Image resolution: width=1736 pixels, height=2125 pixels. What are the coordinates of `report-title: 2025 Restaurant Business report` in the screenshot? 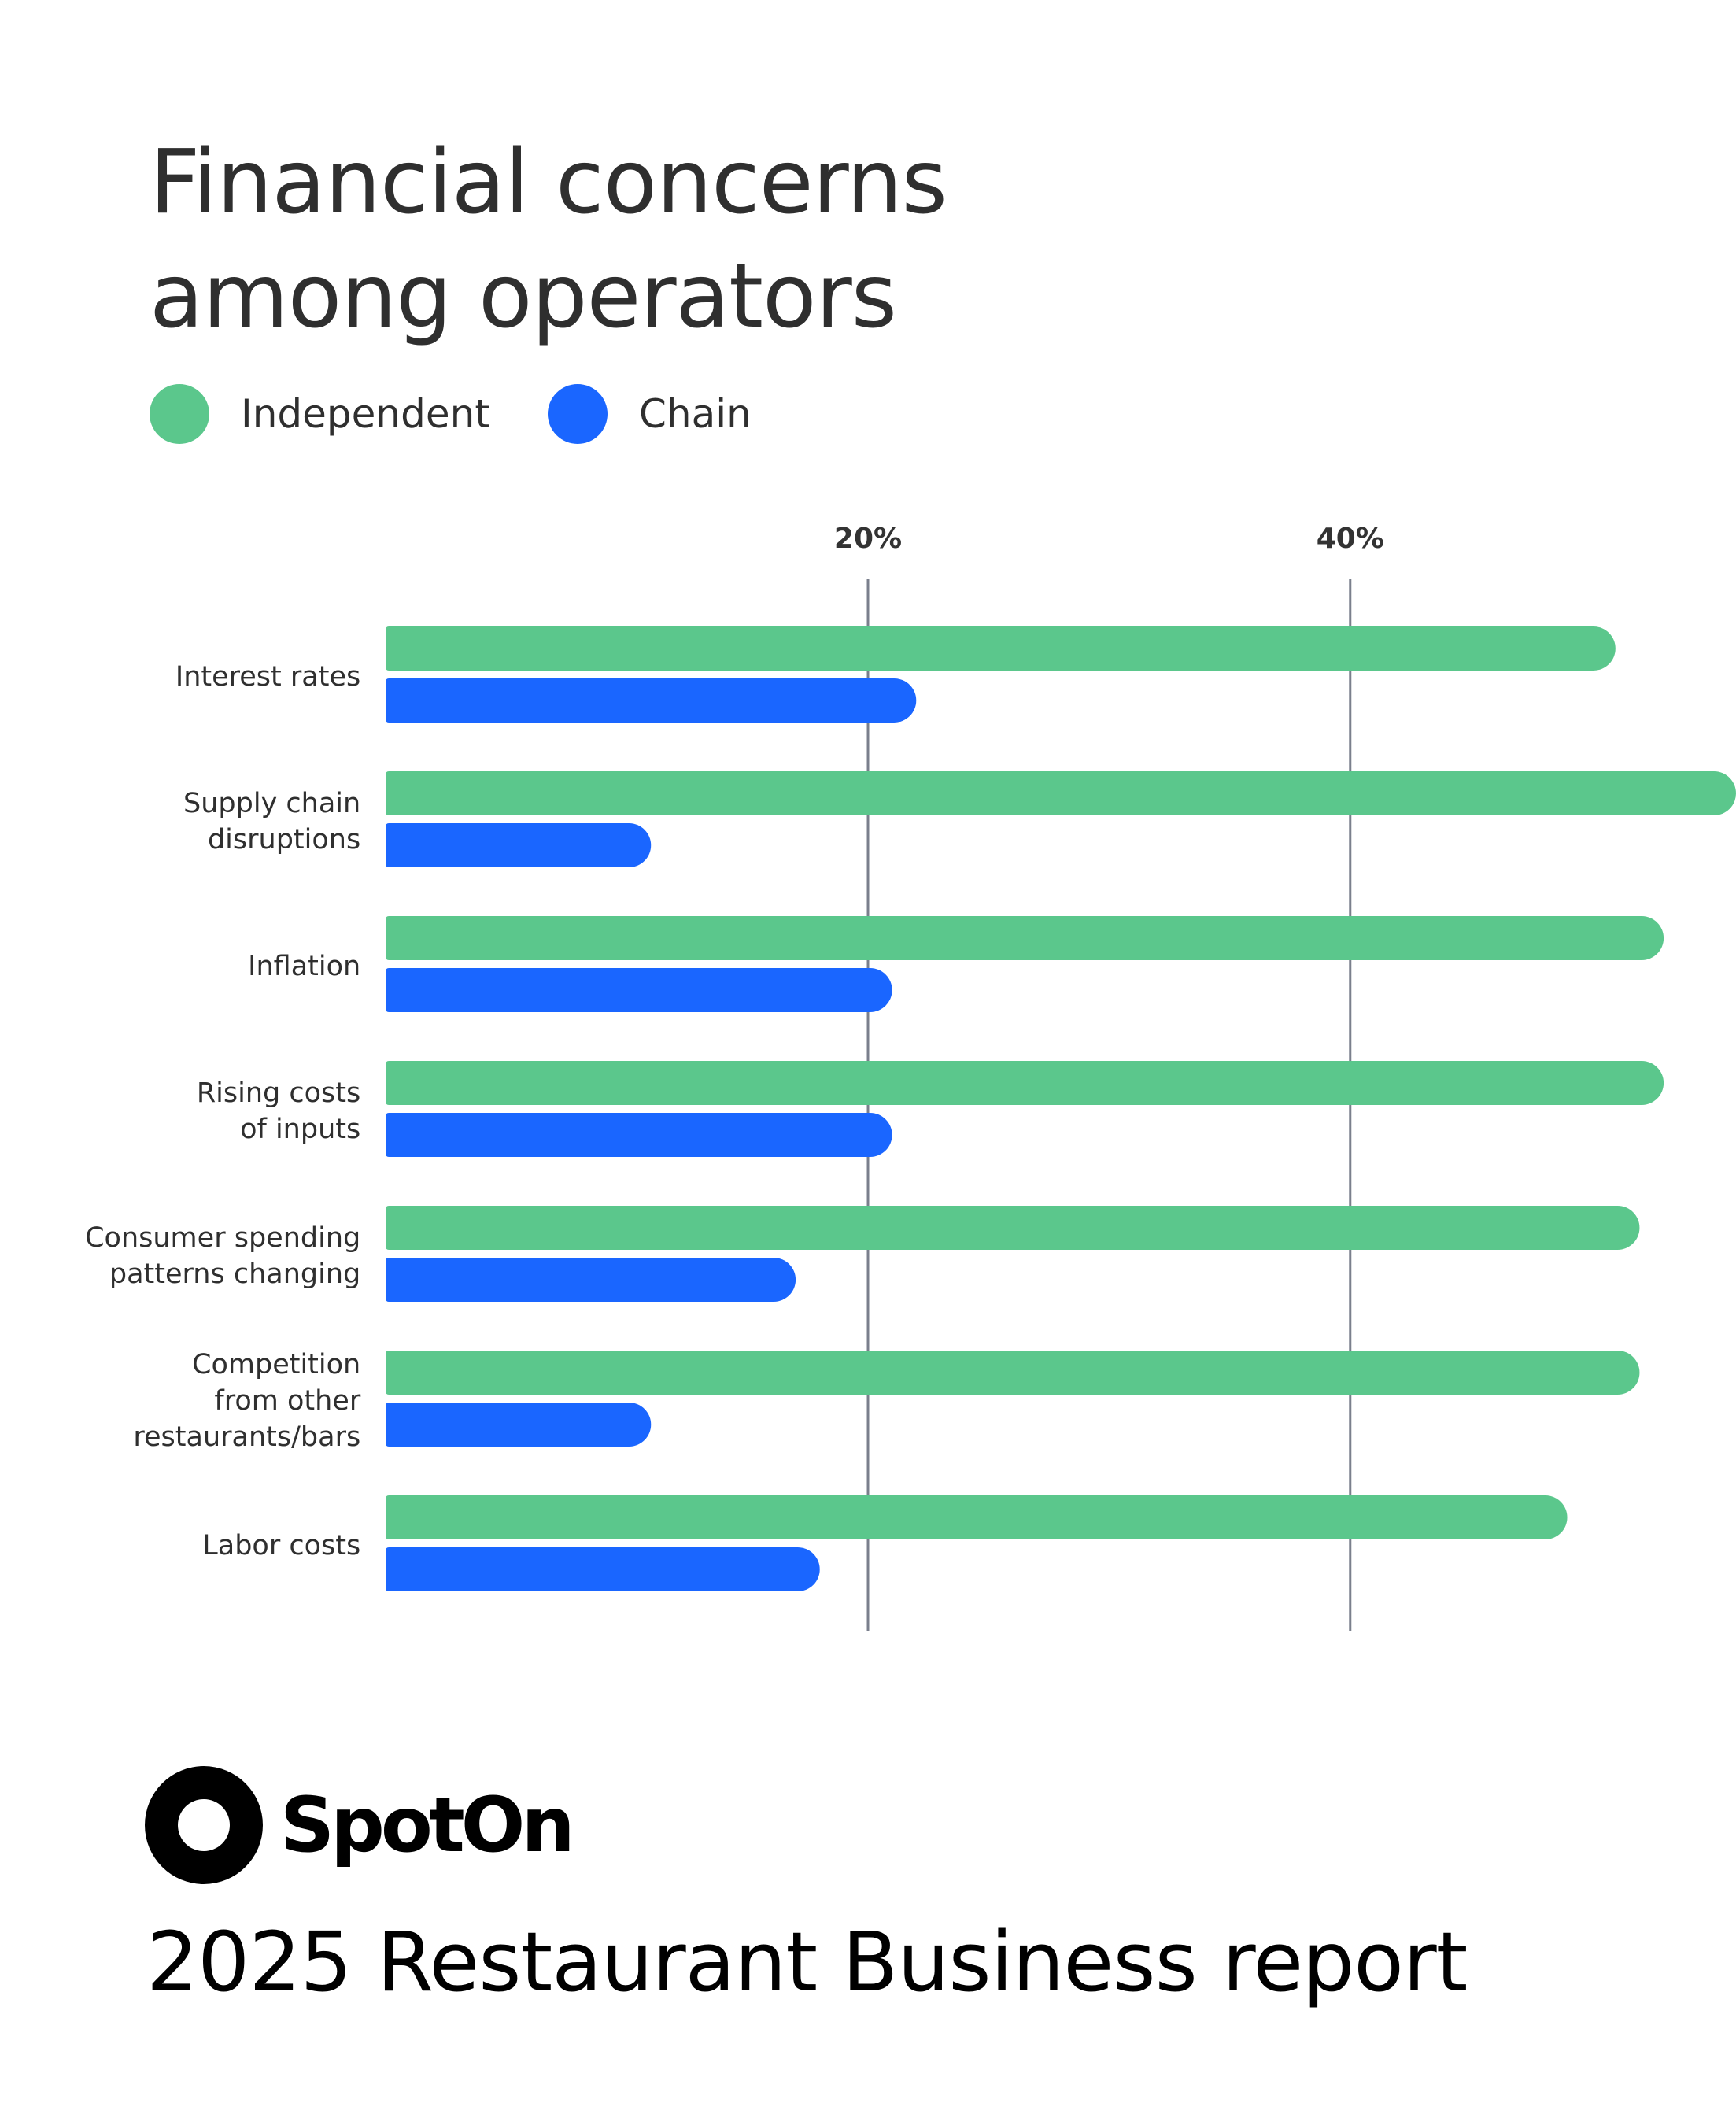 It's located at (807, 1962).